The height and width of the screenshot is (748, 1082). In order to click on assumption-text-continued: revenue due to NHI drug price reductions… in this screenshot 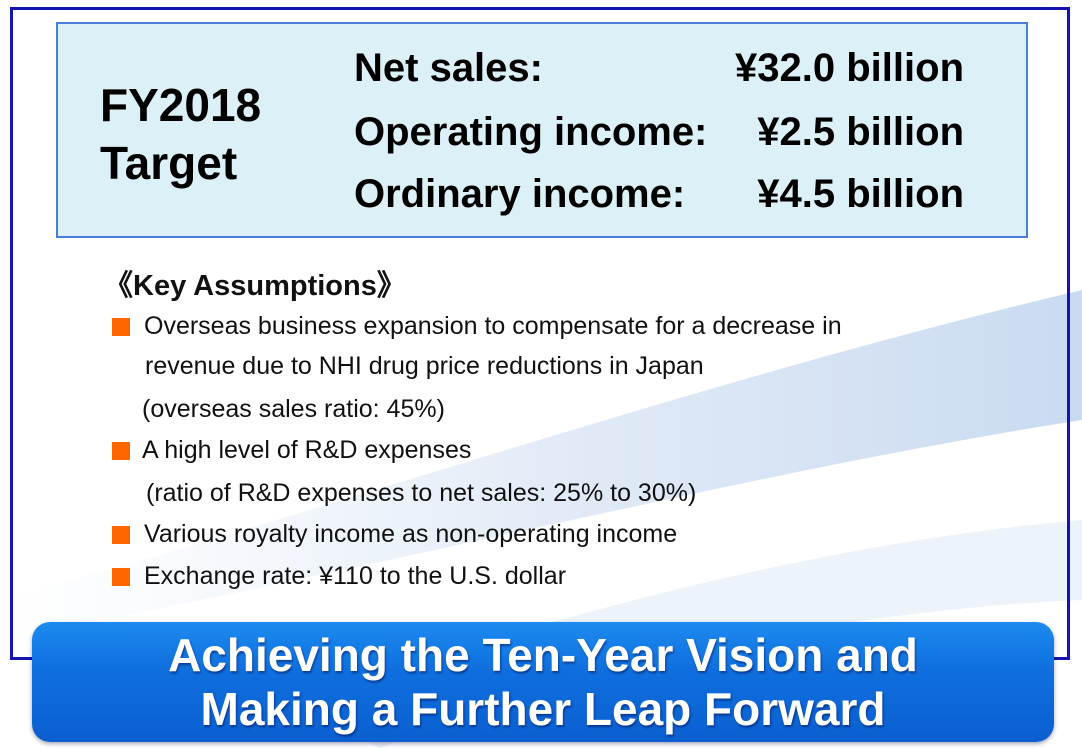, I will do `click(424, 366)`.